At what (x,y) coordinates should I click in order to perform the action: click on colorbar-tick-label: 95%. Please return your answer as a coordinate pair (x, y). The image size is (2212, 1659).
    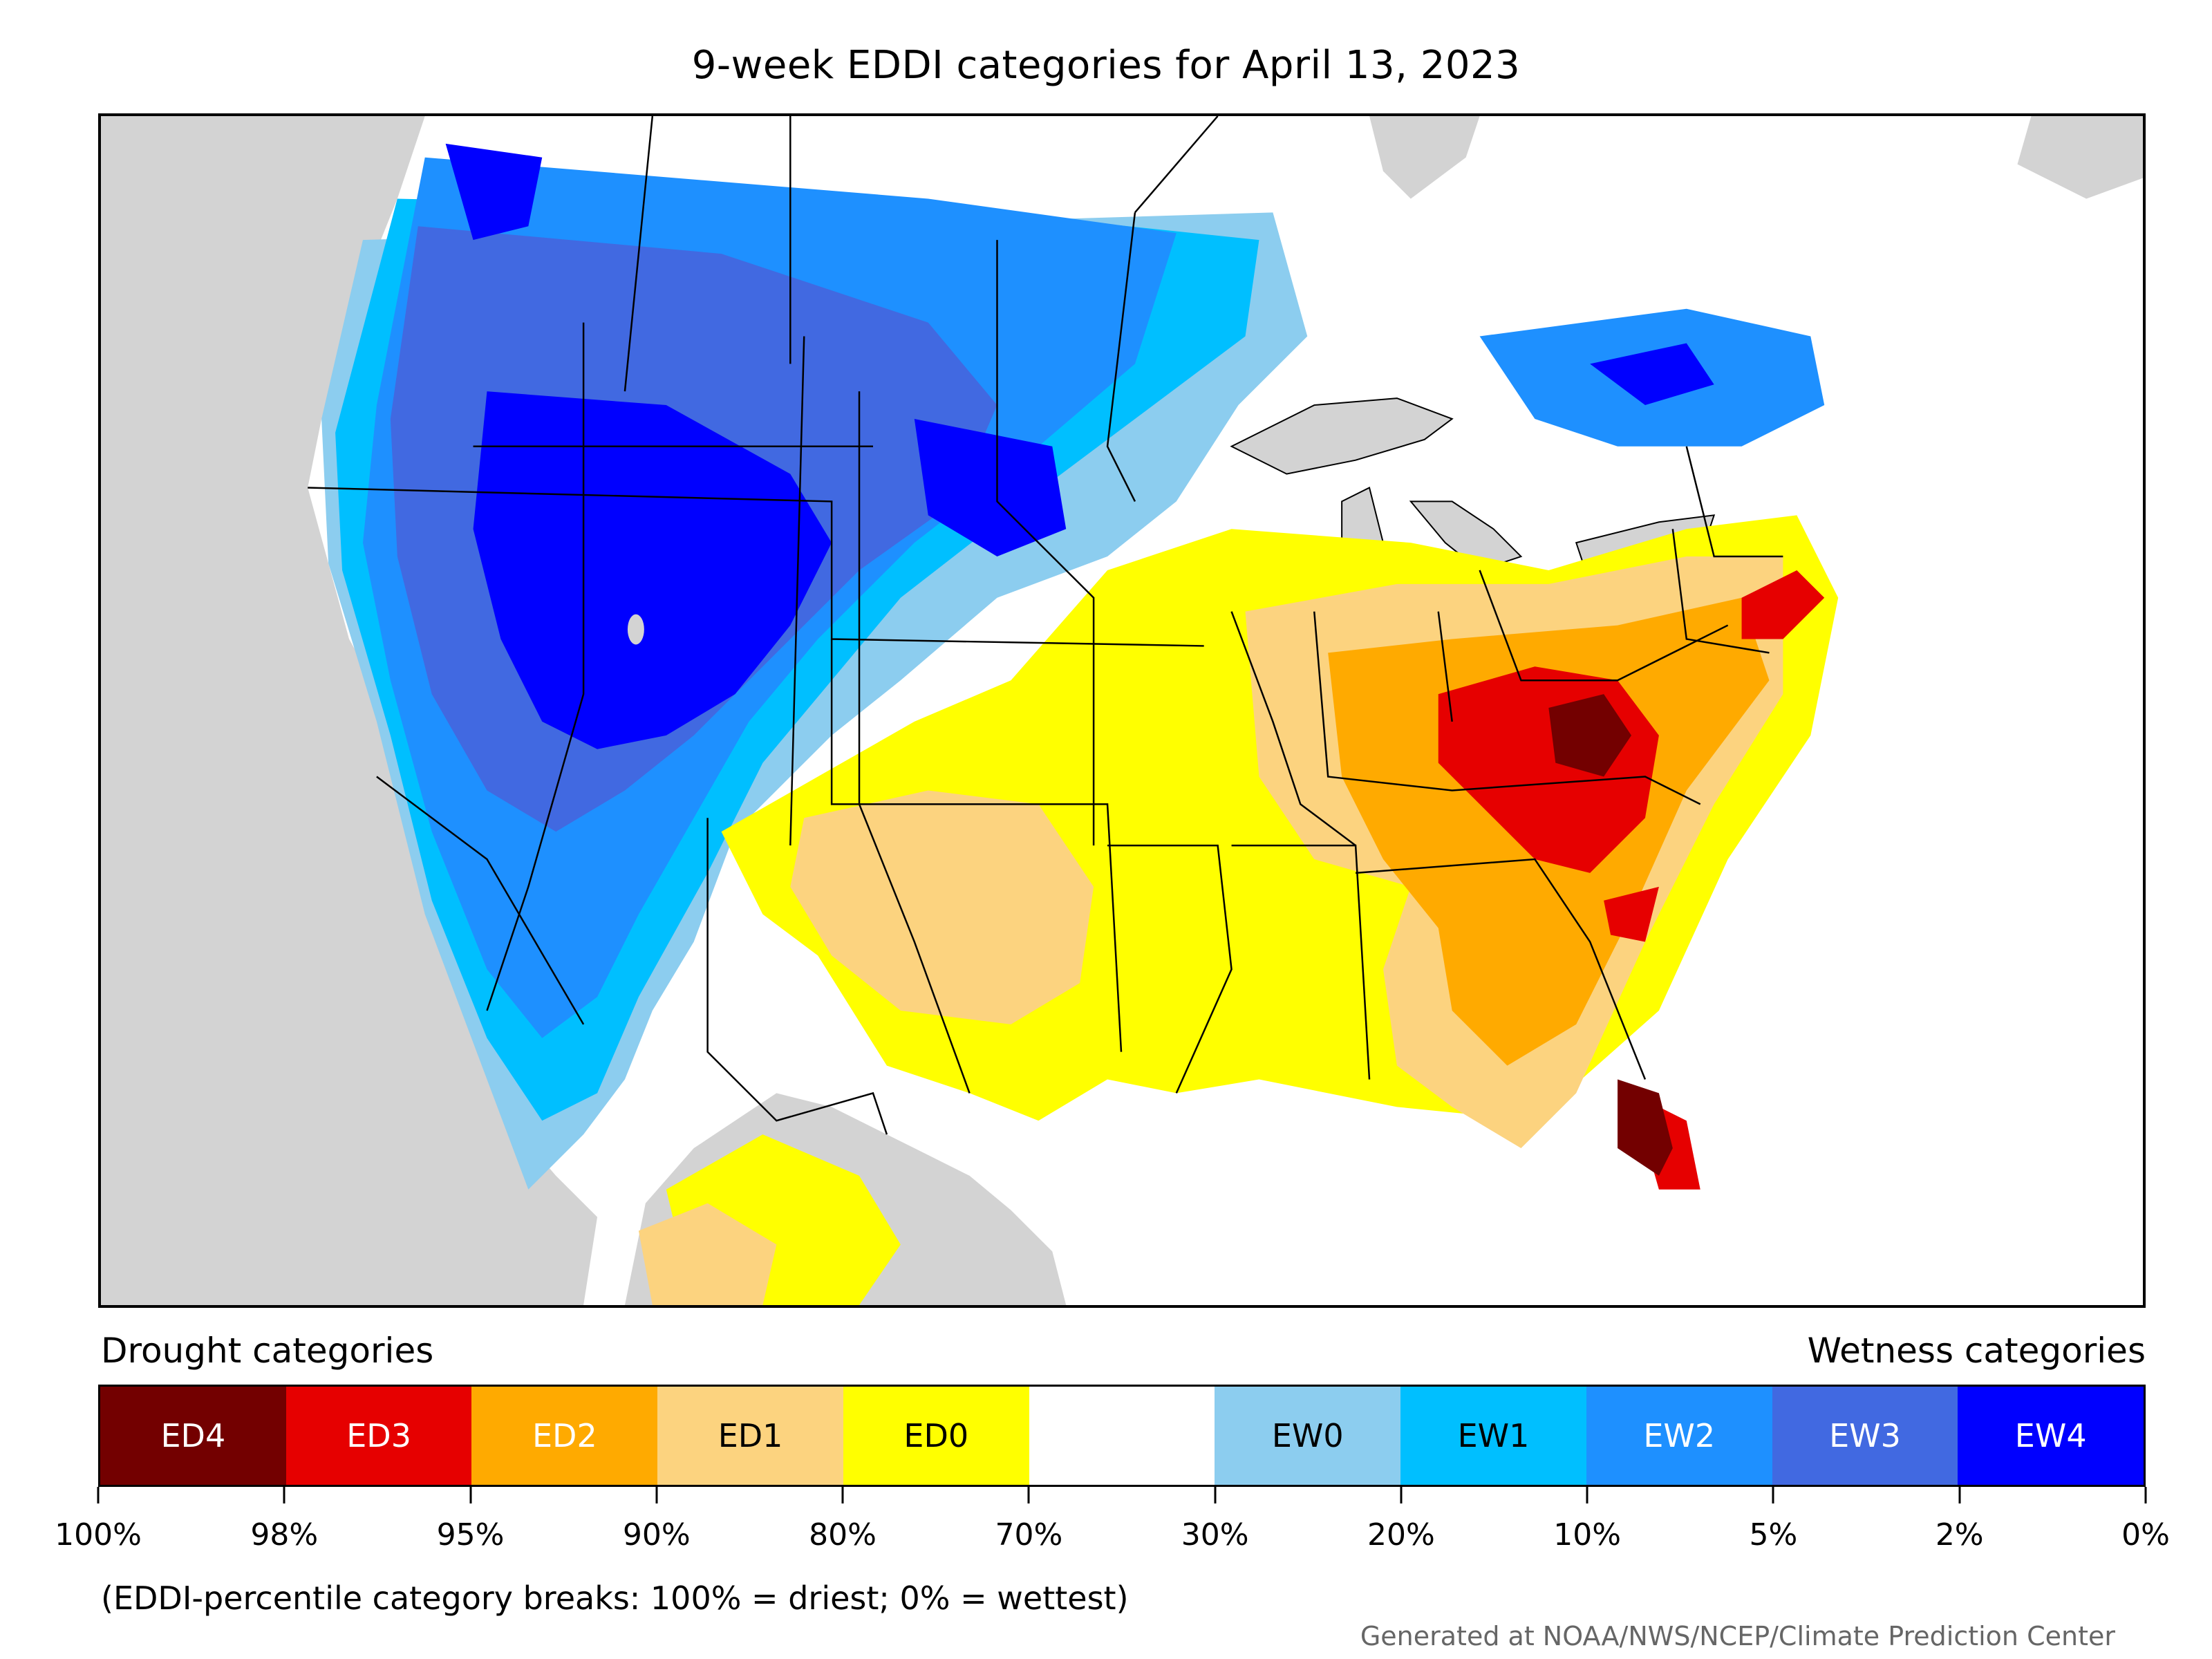
    Looking at the image, I should click on (470, 1535).